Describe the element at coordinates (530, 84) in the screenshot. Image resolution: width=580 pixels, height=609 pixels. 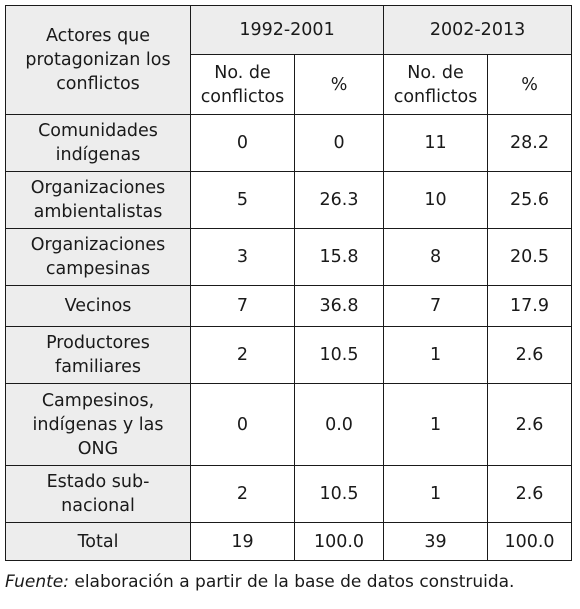
I see `percent-header-period2: %` at that location.